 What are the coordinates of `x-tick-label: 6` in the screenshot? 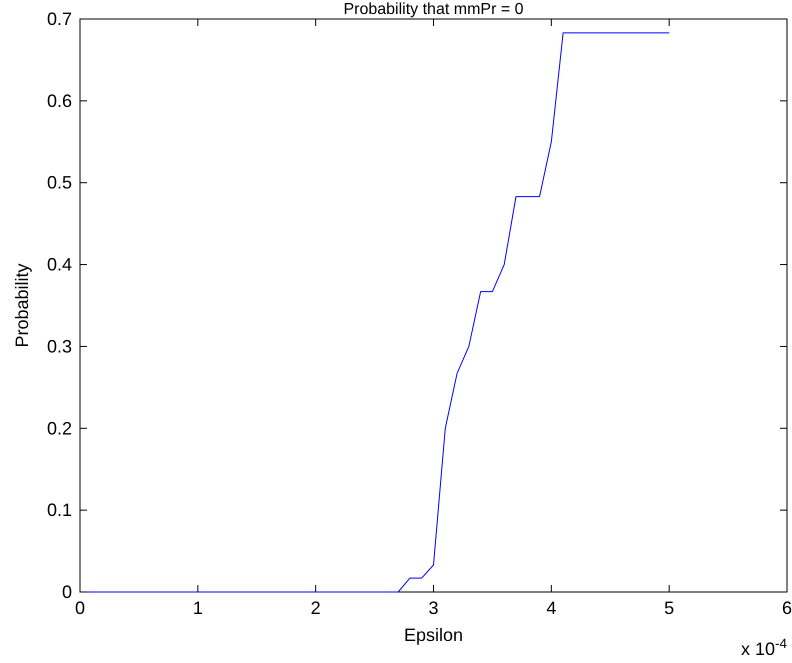 It's located at (787, 608).